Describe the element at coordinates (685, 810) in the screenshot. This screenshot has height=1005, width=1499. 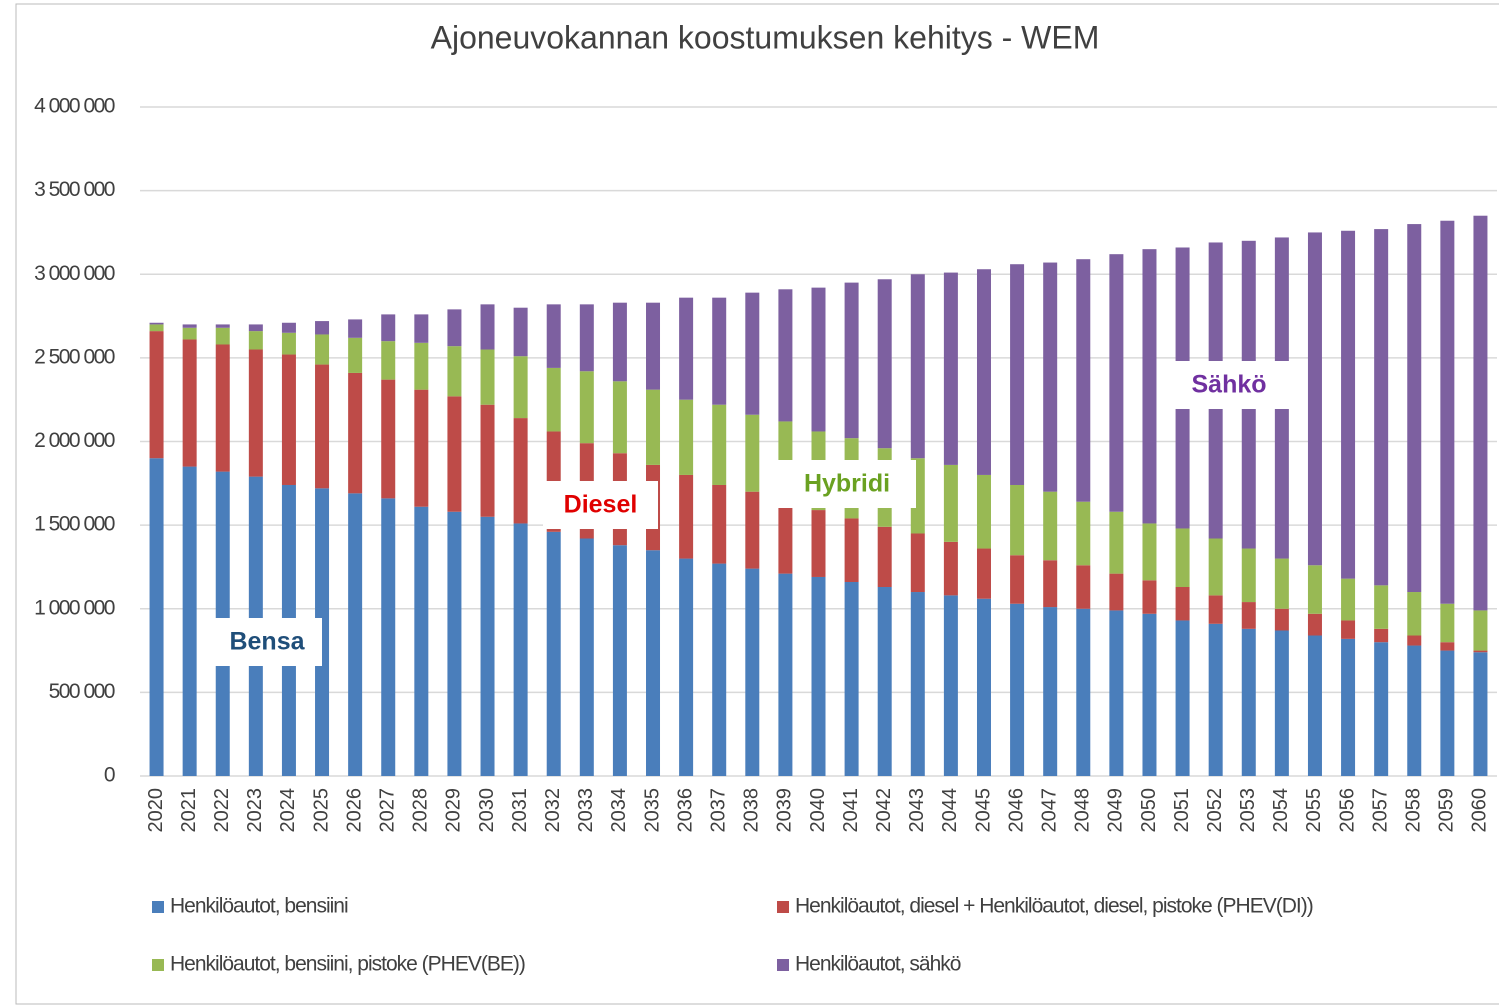
I see `x-tick-label: 2036` at that location.